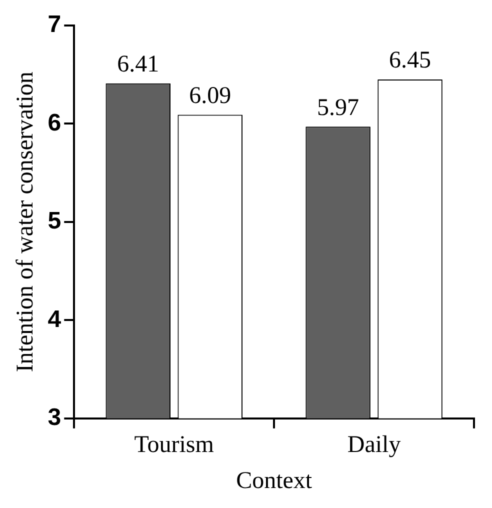 The image size is (492, 508). Describe the element at coordinates (374, 445) in the screenshot. I see `x-tick-label: Daily` at that location.